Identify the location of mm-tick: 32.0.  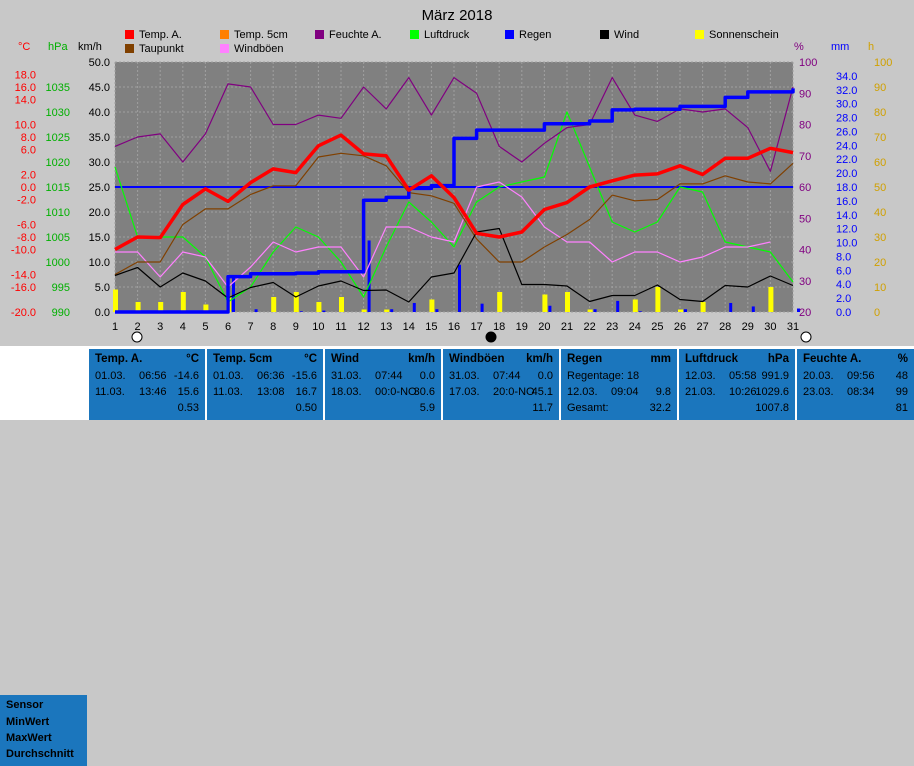
(846, 91).